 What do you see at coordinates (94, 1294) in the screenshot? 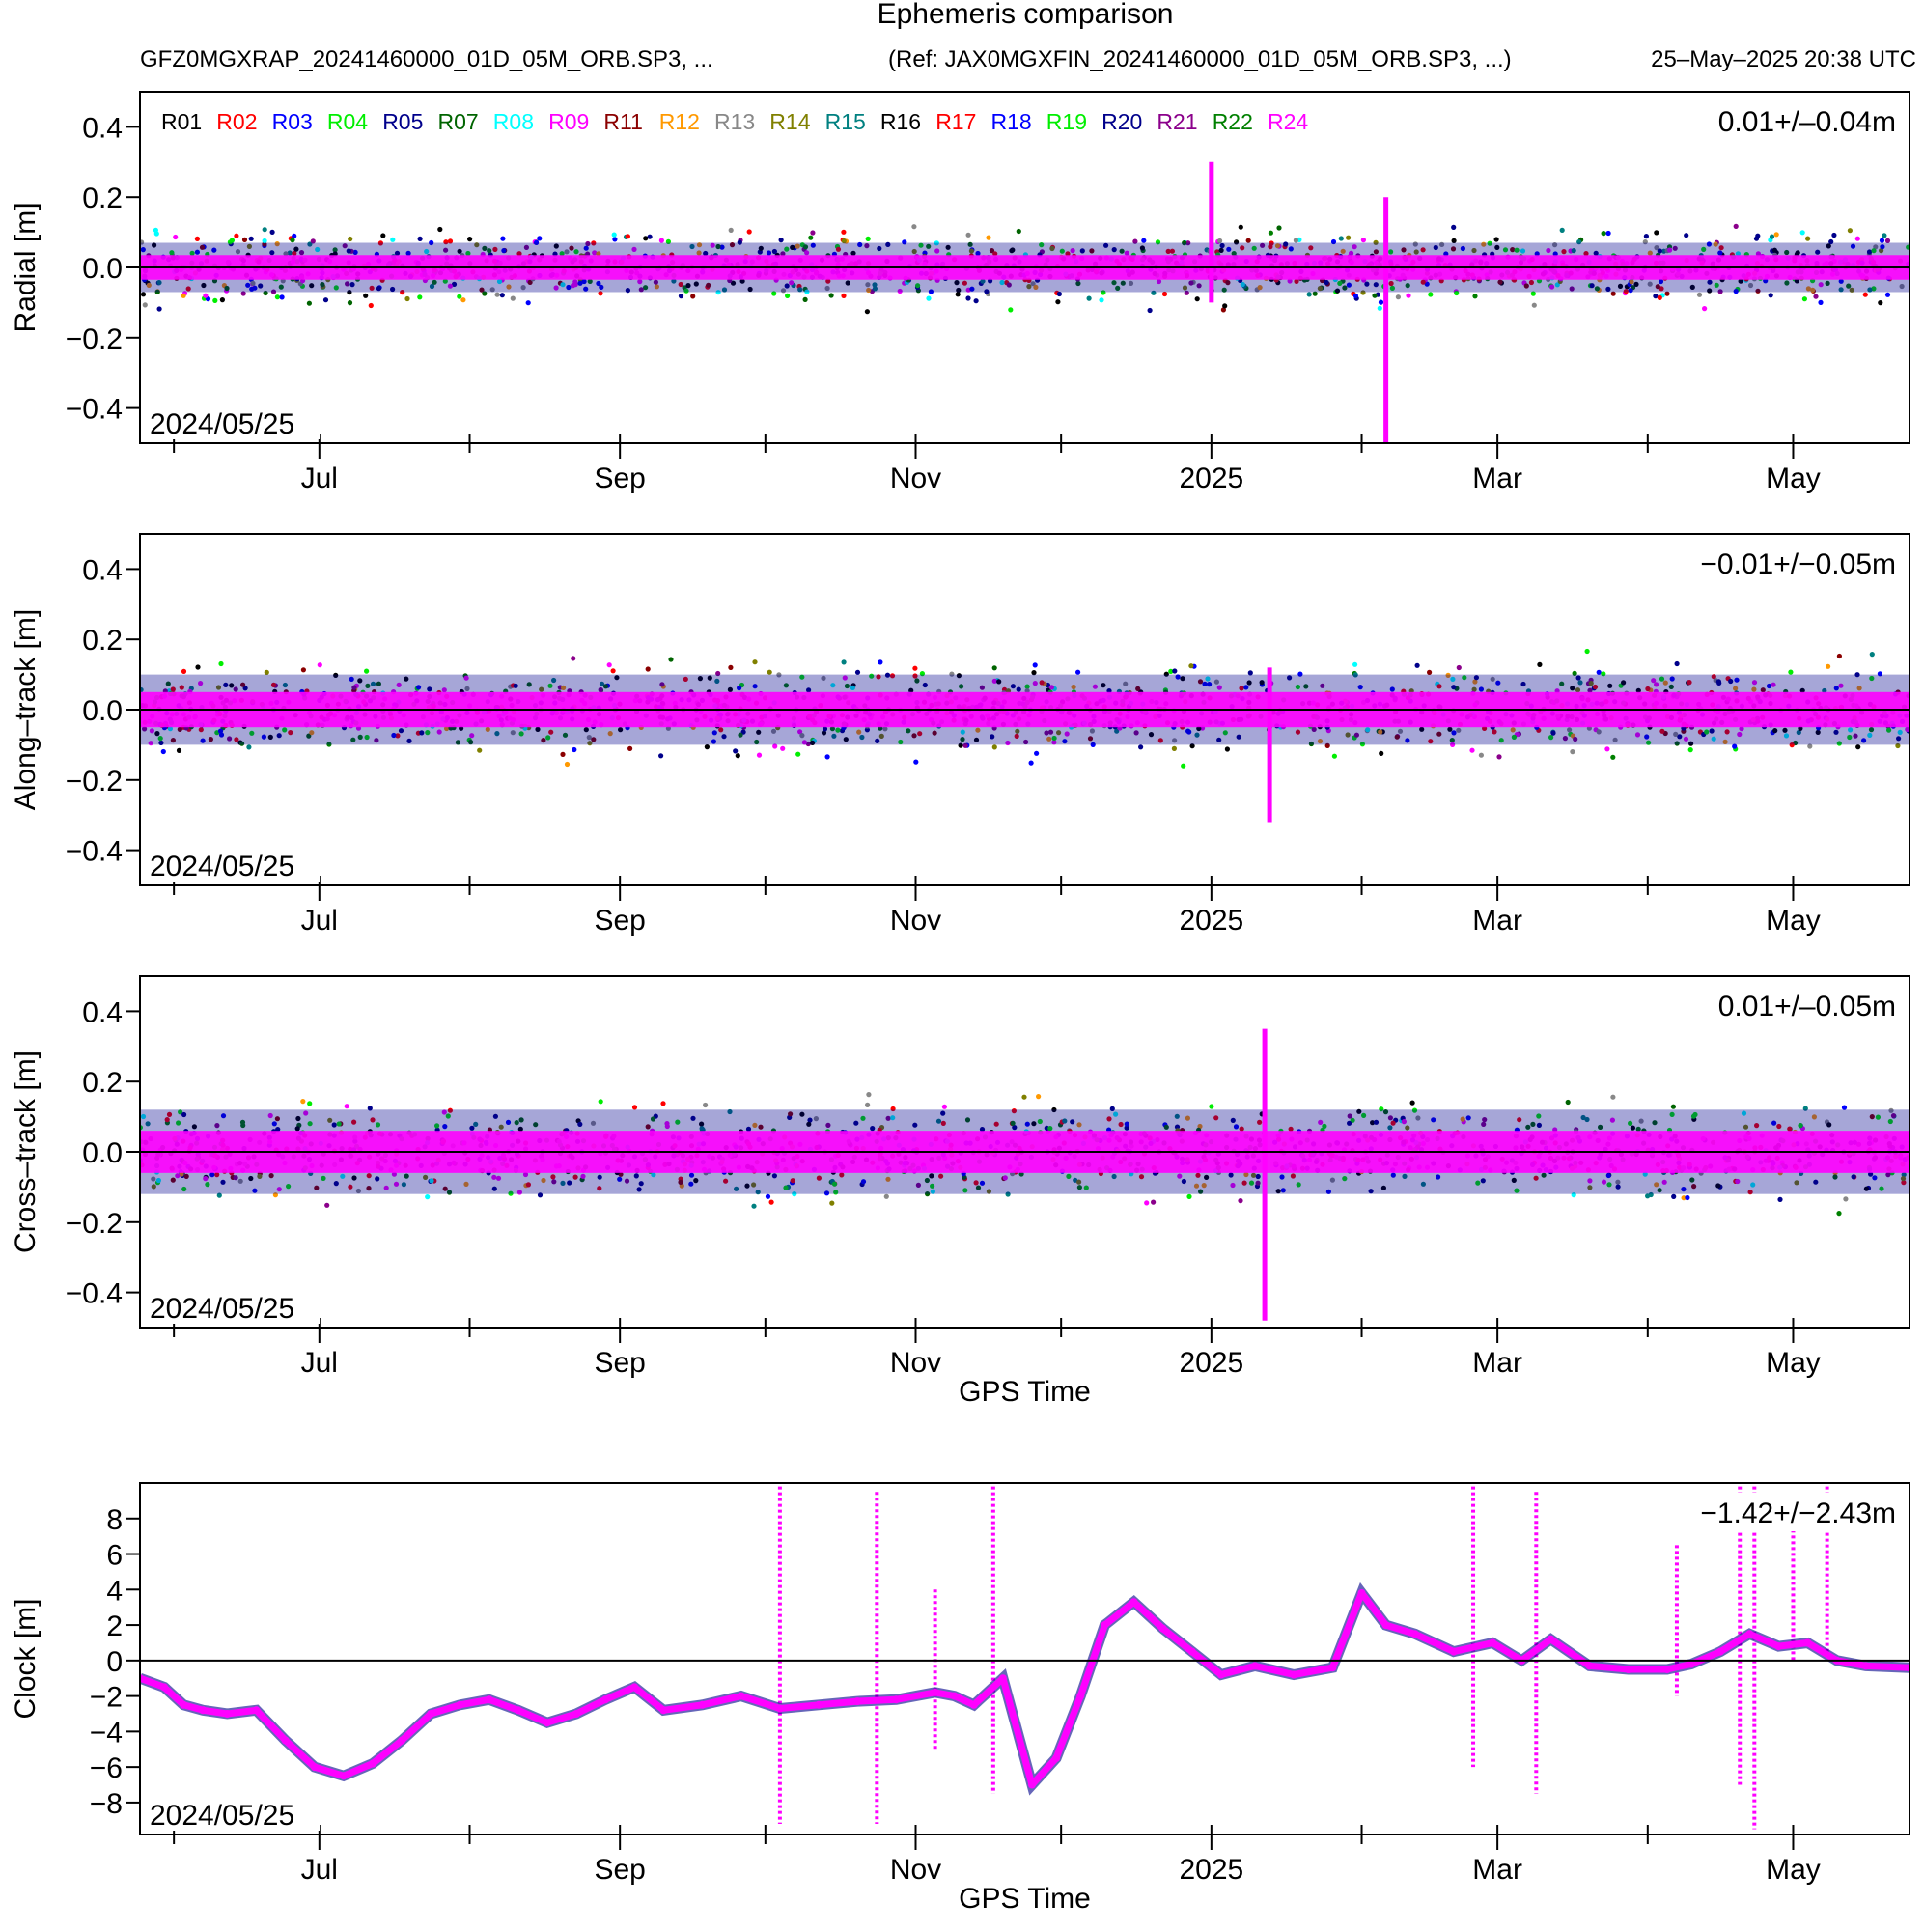
I see `y-tick-label: −0.4` at bounding box center [94, 1294].